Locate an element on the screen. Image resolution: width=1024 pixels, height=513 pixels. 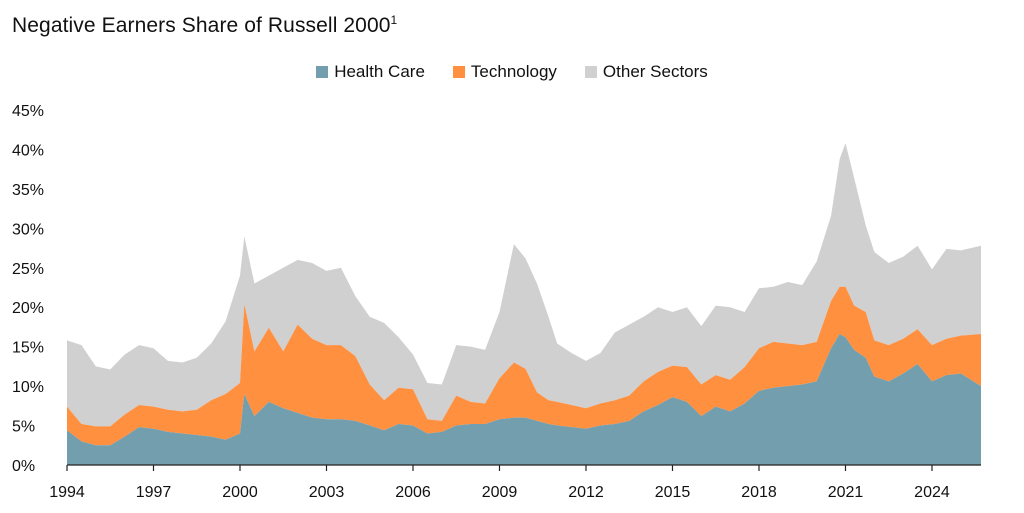
chart-title-footnote-marker: 1 is located at coordinates (394, 20).